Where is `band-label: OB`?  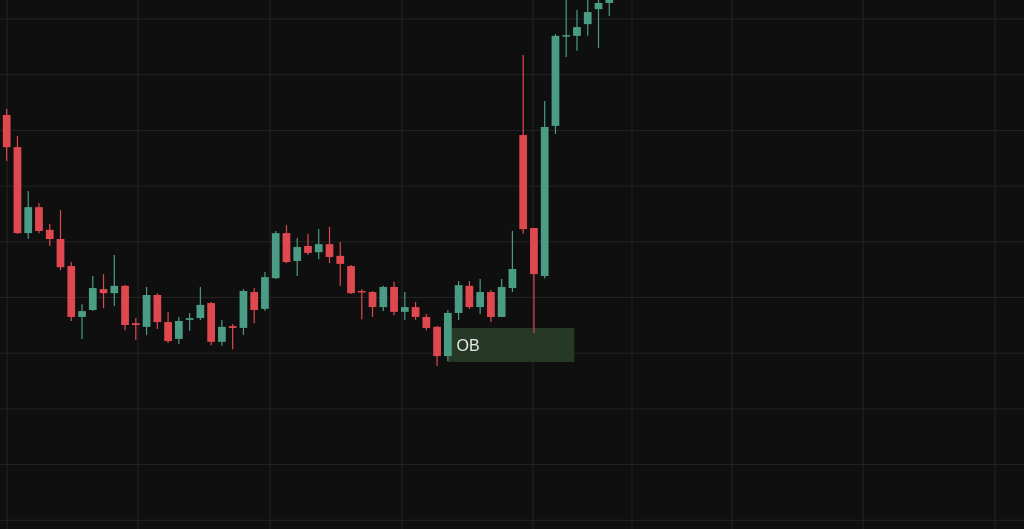 band-label: OB is located at coordinates (468, 345).